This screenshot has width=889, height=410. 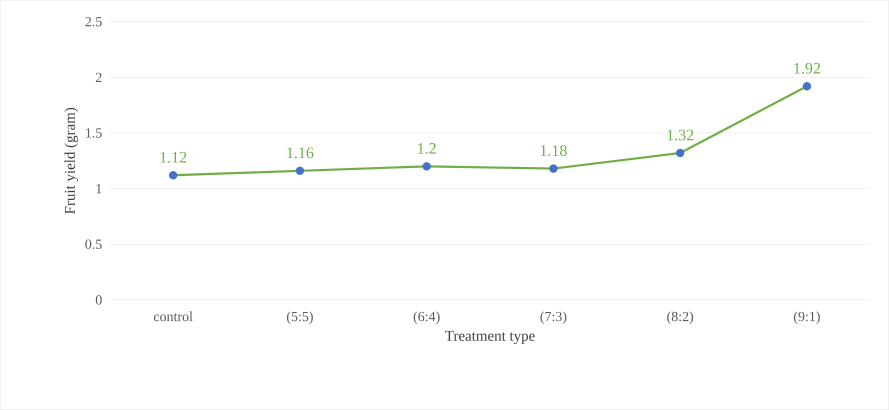 I want to click on y-tick-label: 0, so click(x=99, y=300).